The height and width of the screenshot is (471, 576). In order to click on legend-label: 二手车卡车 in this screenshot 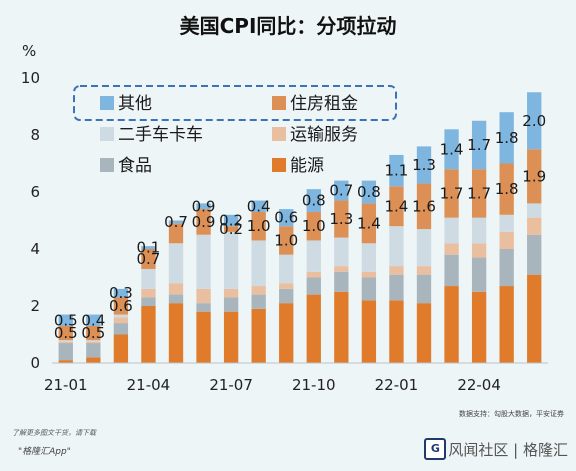, I will do `click(160, 135)`.